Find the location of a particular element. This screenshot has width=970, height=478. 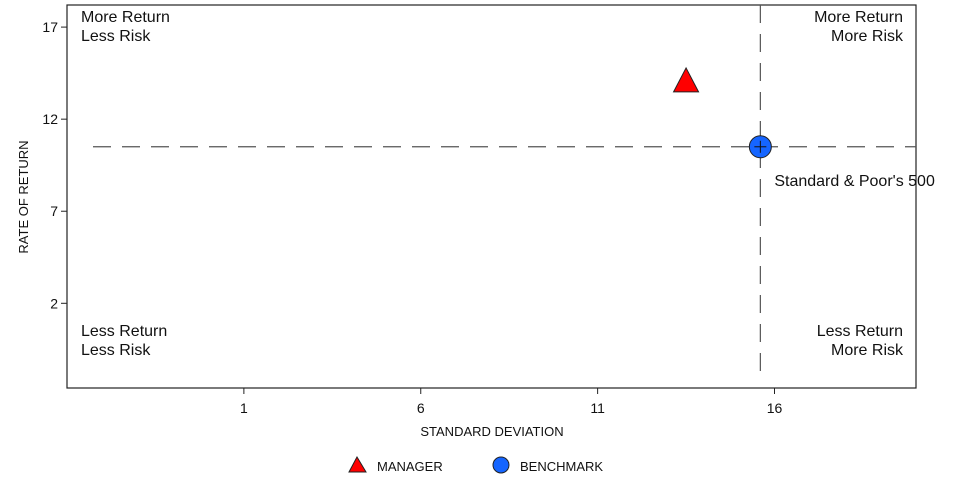

y-tick-label: 7 is located at coordinates (54, 211).